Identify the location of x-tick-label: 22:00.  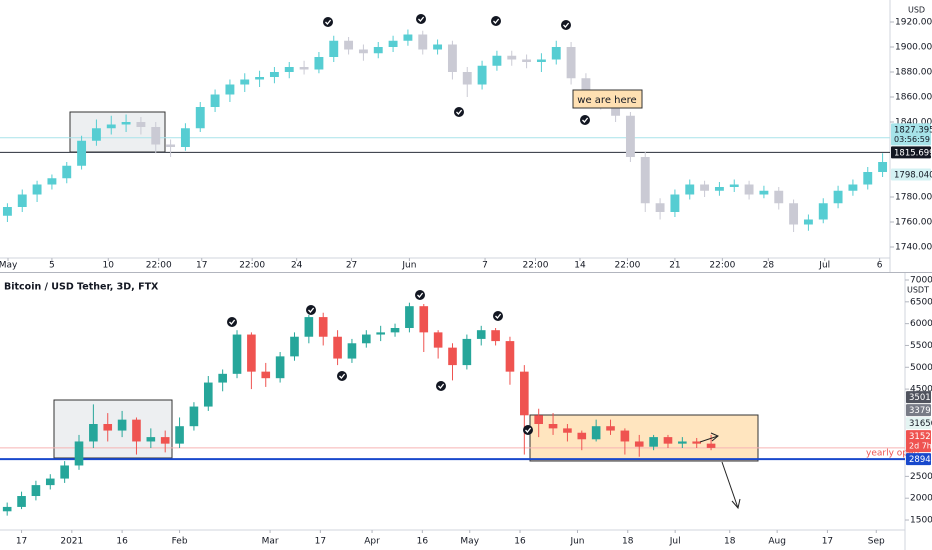
(159, 266).